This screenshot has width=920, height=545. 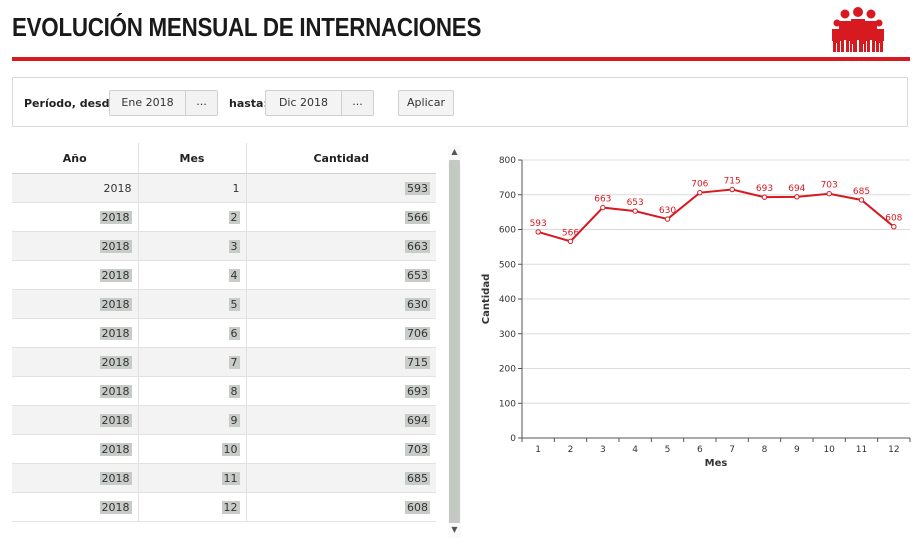 I want to click on apply-button: Aplicar, so click(x=426, y=103).